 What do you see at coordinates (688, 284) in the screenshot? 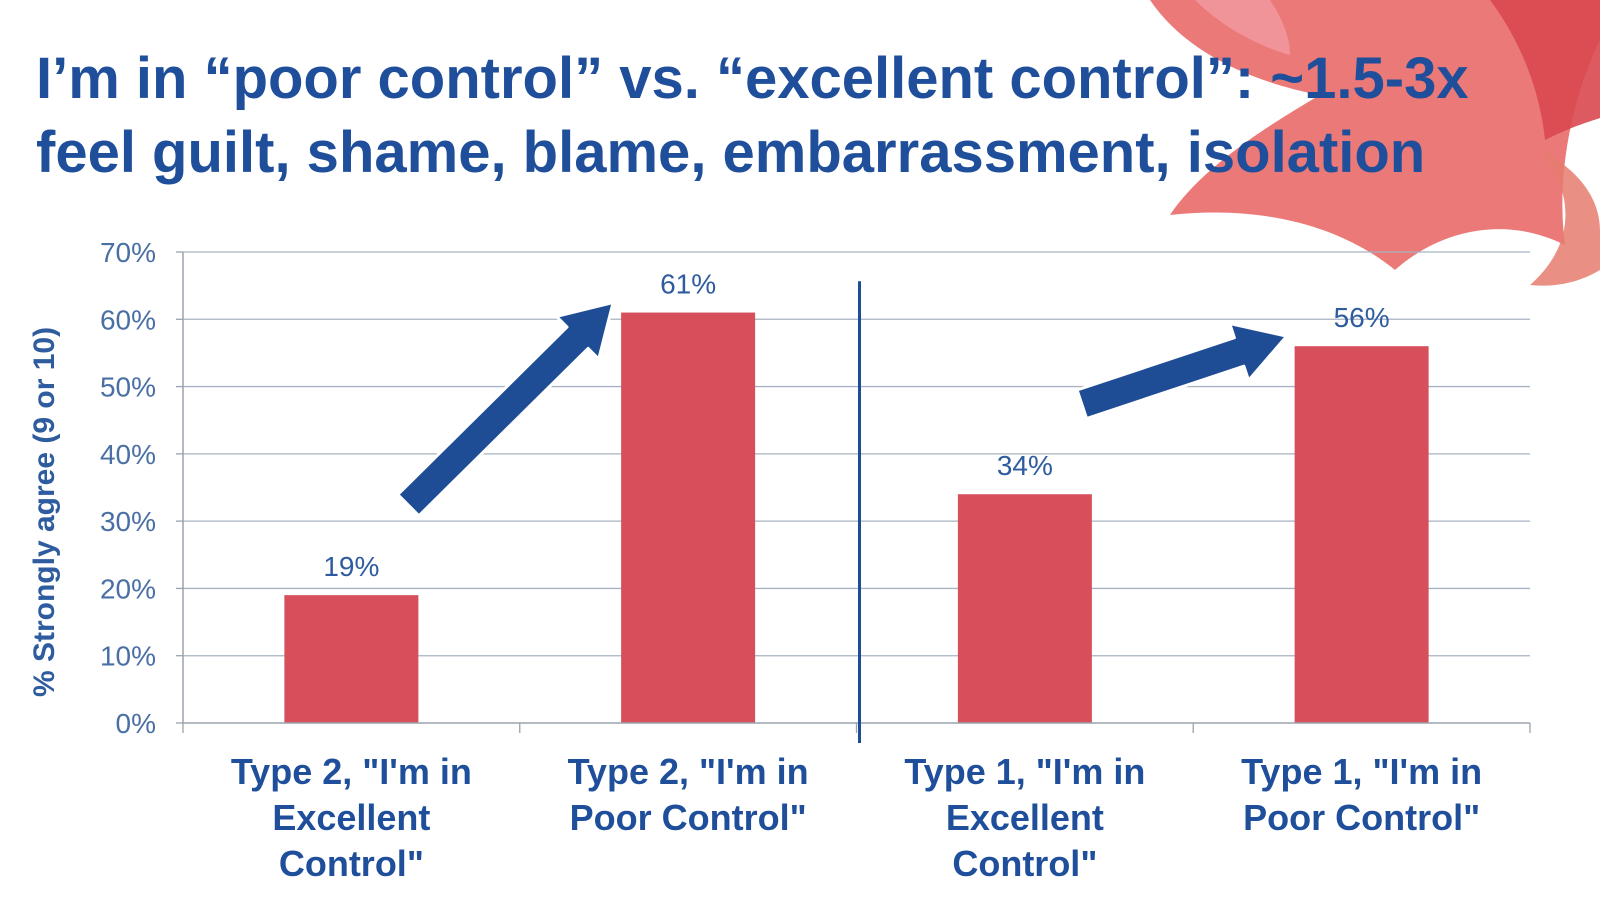
I see `data-label: 61%` at bounding box center [688, 284].